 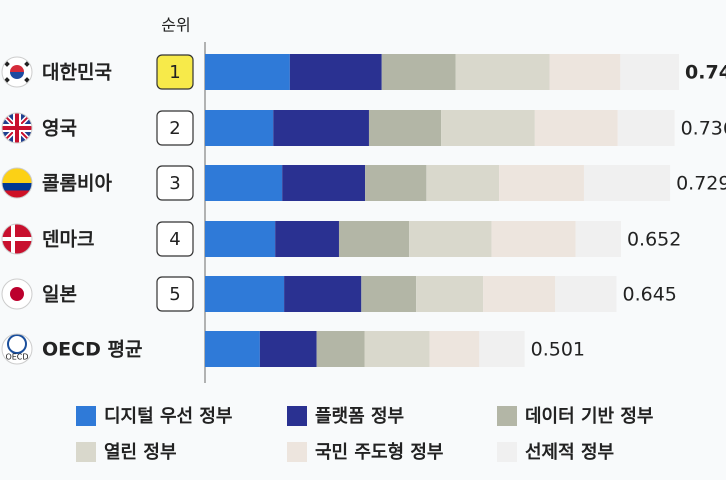 I want to click on country-label: 대한민국, so click(x=77, y=73).